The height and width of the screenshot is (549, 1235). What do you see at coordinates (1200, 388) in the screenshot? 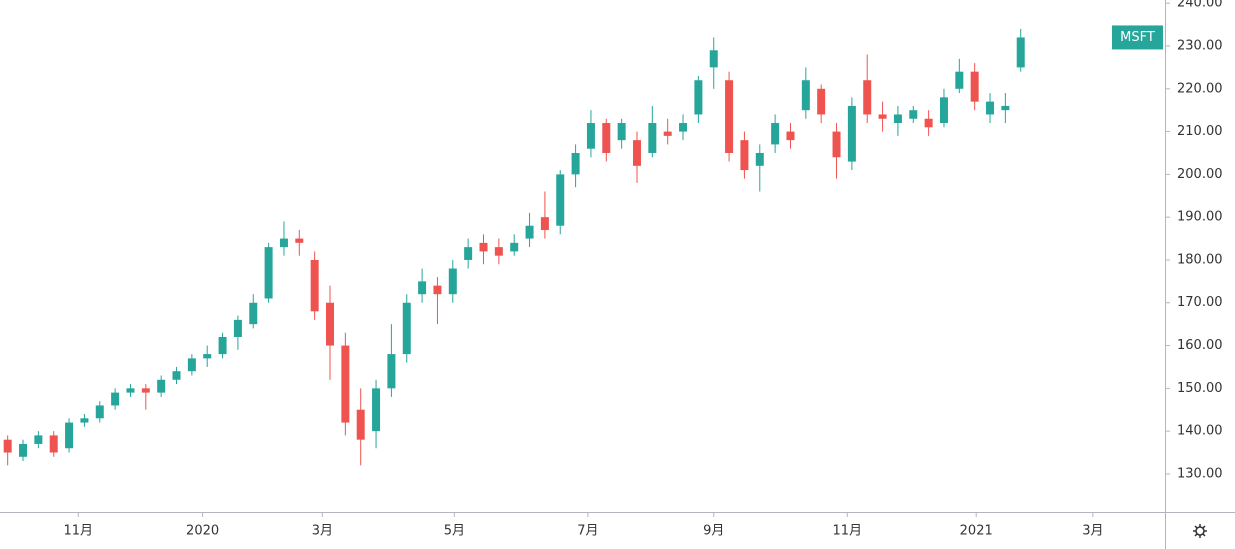
I see `y-tick-label: 150.00` at bounding box center [1200, 388].